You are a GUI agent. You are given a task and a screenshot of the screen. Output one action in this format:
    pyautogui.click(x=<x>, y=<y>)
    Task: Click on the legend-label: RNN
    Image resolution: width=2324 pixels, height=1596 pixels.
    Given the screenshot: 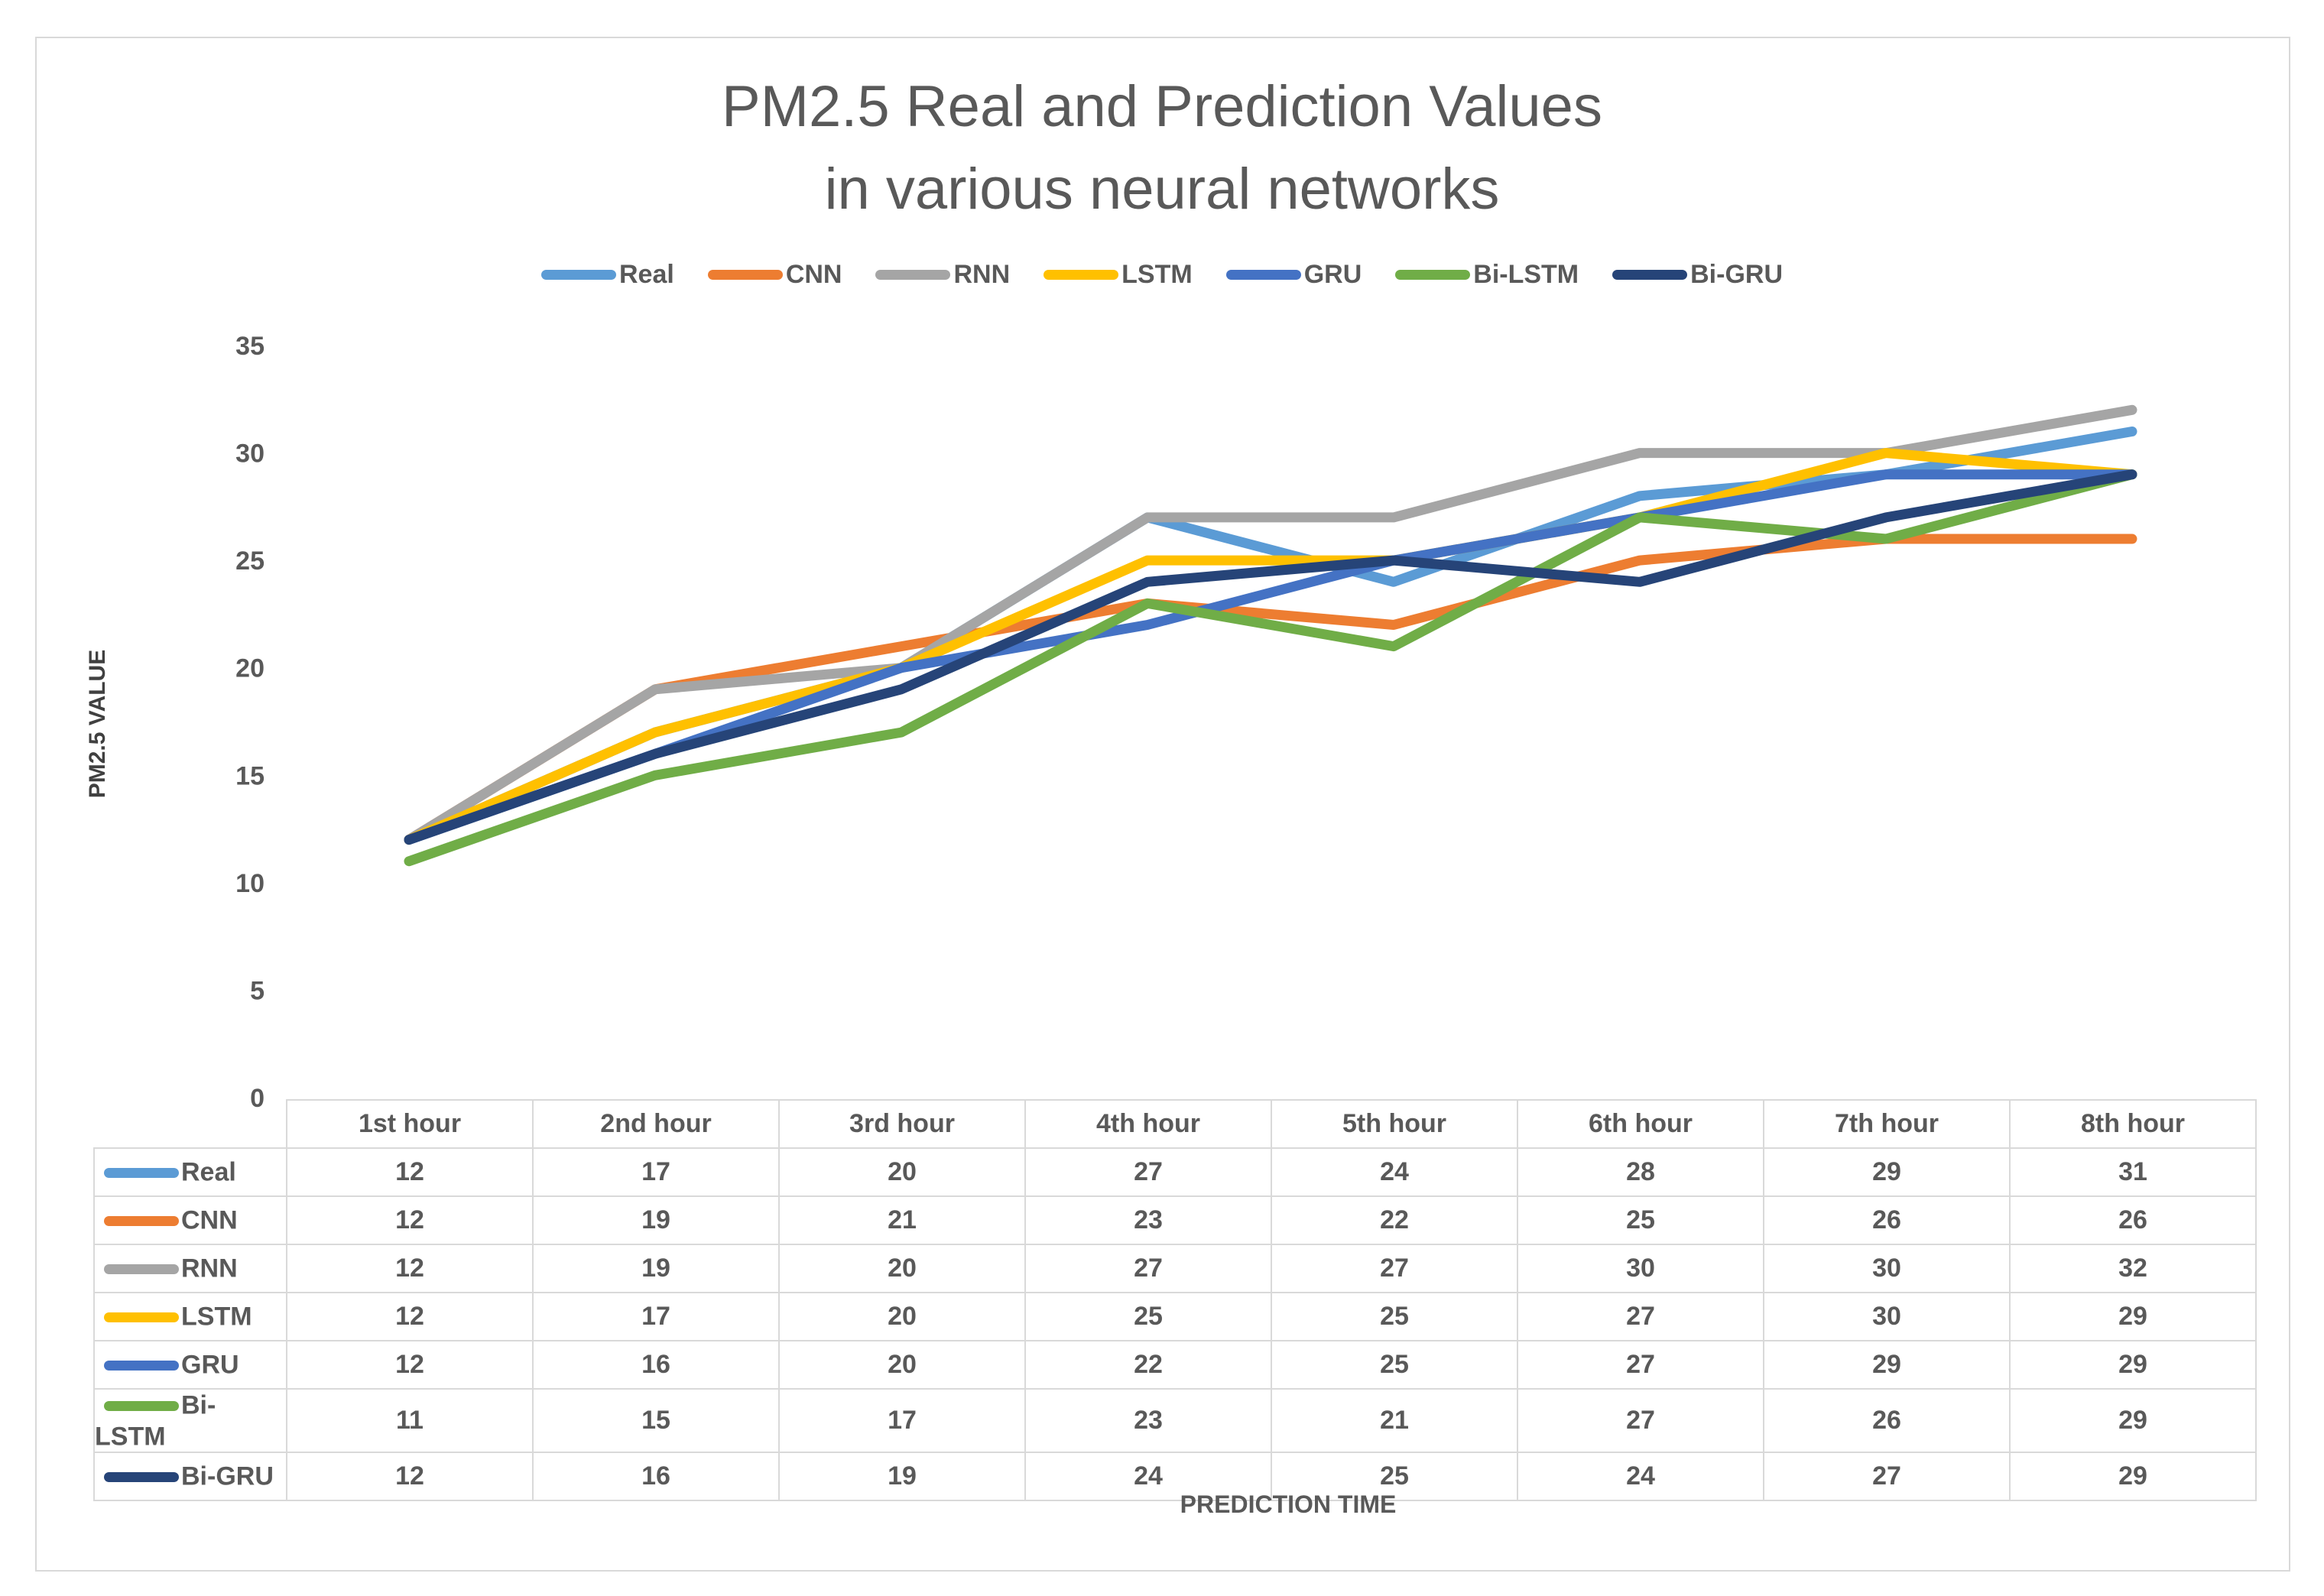 What is the action you would take?
    pyautogui.click(x=982, y=274)
    